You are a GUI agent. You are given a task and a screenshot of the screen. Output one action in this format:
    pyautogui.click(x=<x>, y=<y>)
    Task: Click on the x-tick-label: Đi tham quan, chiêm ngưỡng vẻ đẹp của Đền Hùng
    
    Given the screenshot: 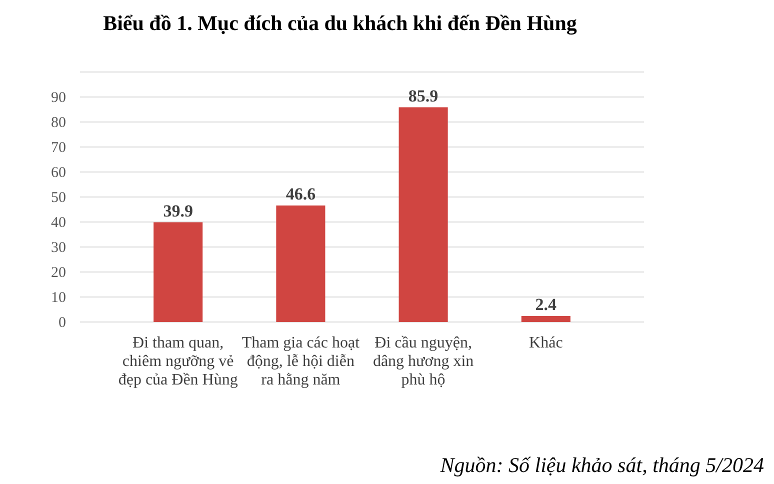 What is the action you would take?
    pyautogui.click(x=178, y=361)
    